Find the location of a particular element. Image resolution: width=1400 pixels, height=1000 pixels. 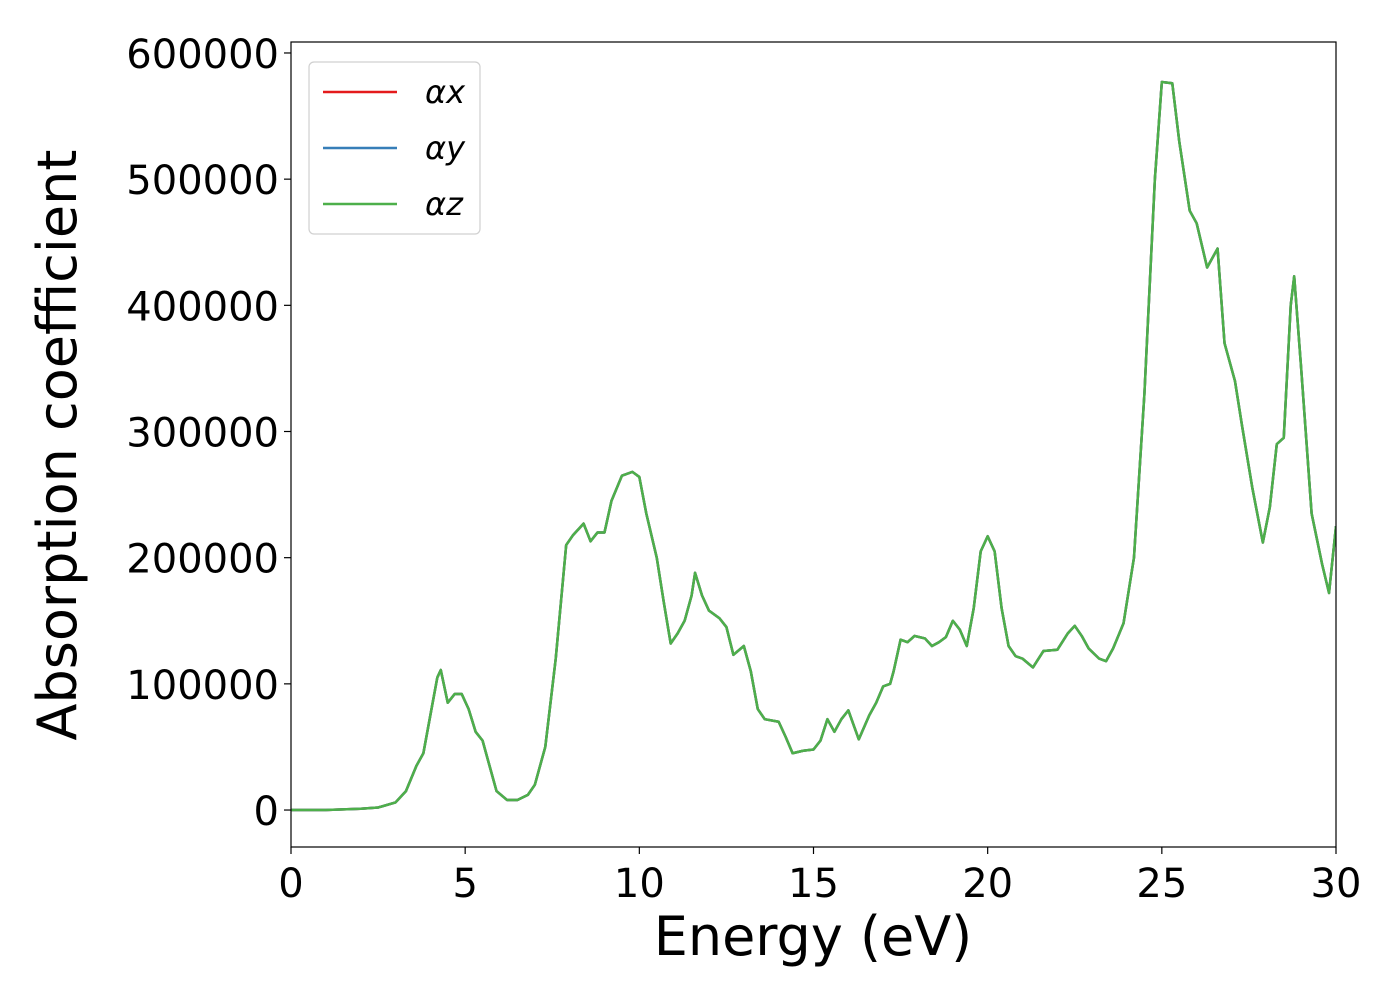

y-tick-label: 500000 is located at coordinates (202, 181).